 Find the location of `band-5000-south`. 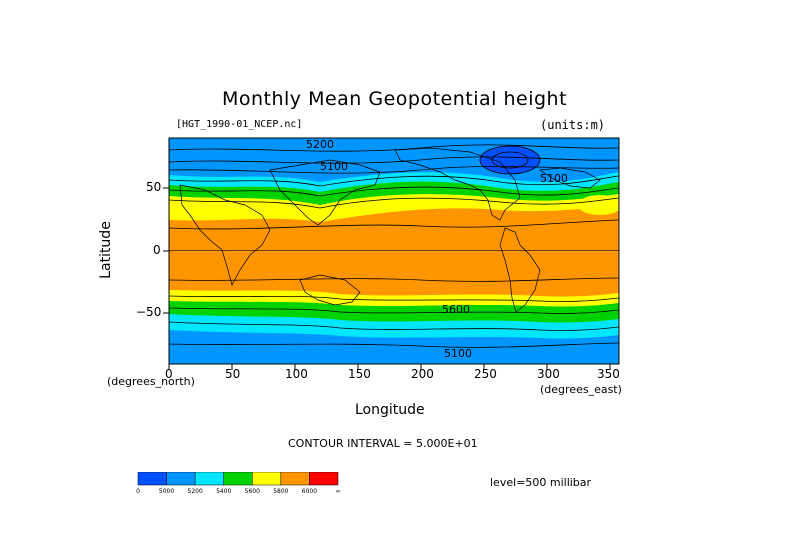

band-5000-south is located at coordinates (394, 347).